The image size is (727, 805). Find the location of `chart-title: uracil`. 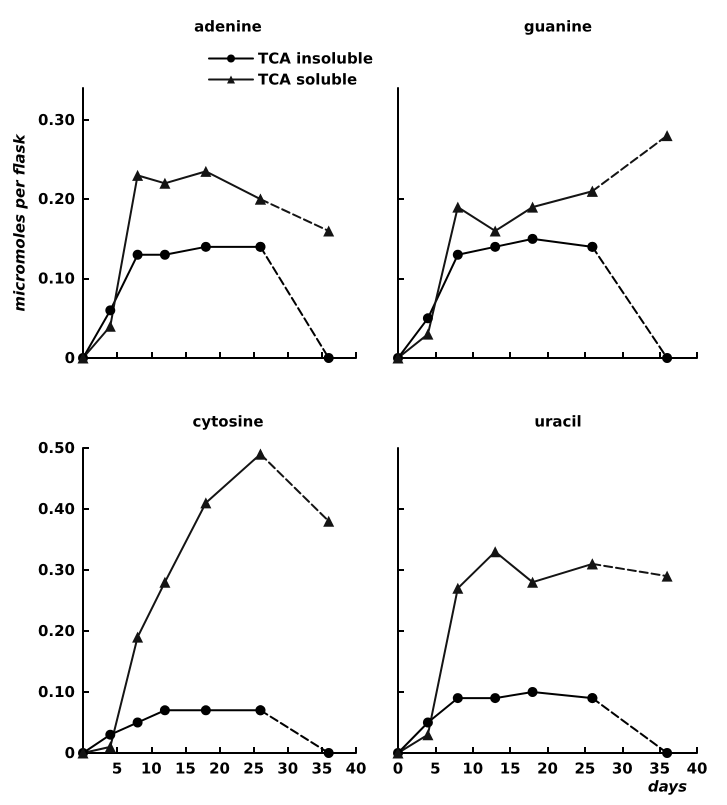

chart-title: uracil is located at coordinates (558, 421).